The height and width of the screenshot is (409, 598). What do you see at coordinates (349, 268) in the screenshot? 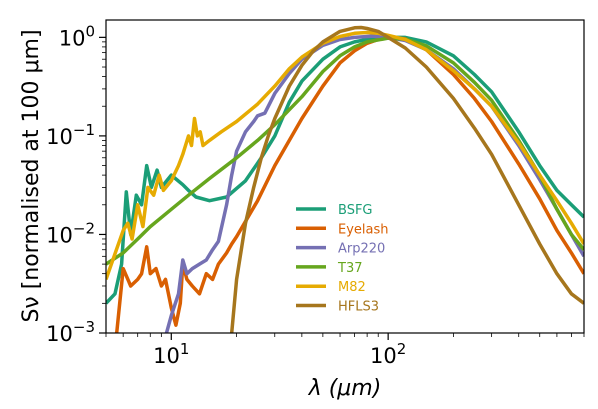
I see `legend-label-t37: T37` at bounding box center [349, 268].